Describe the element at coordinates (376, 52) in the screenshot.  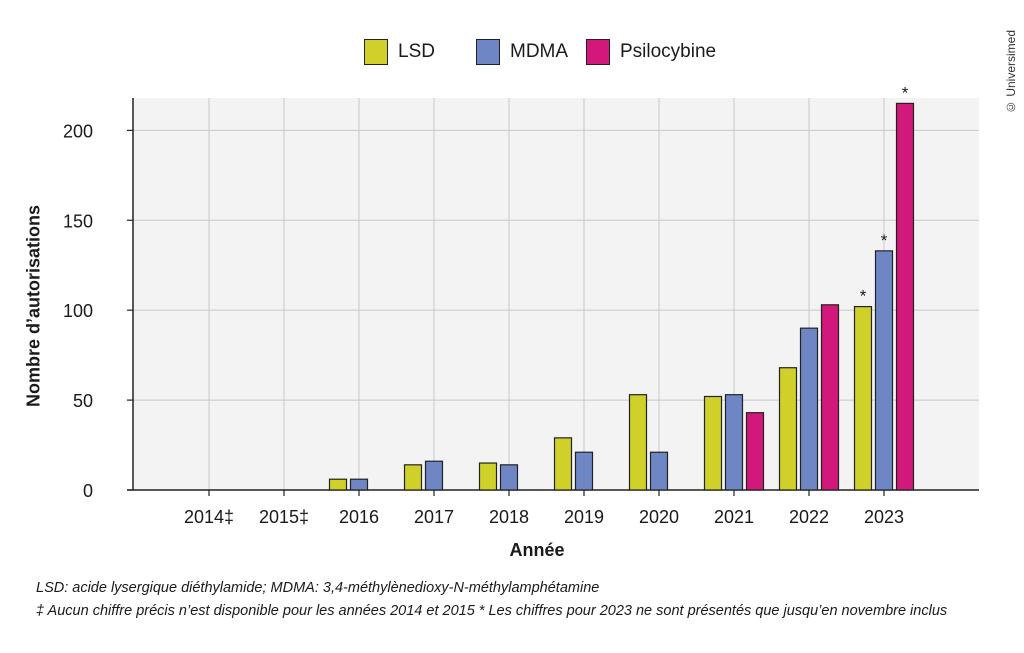
I see `legend-swatch-lsd` at that location.